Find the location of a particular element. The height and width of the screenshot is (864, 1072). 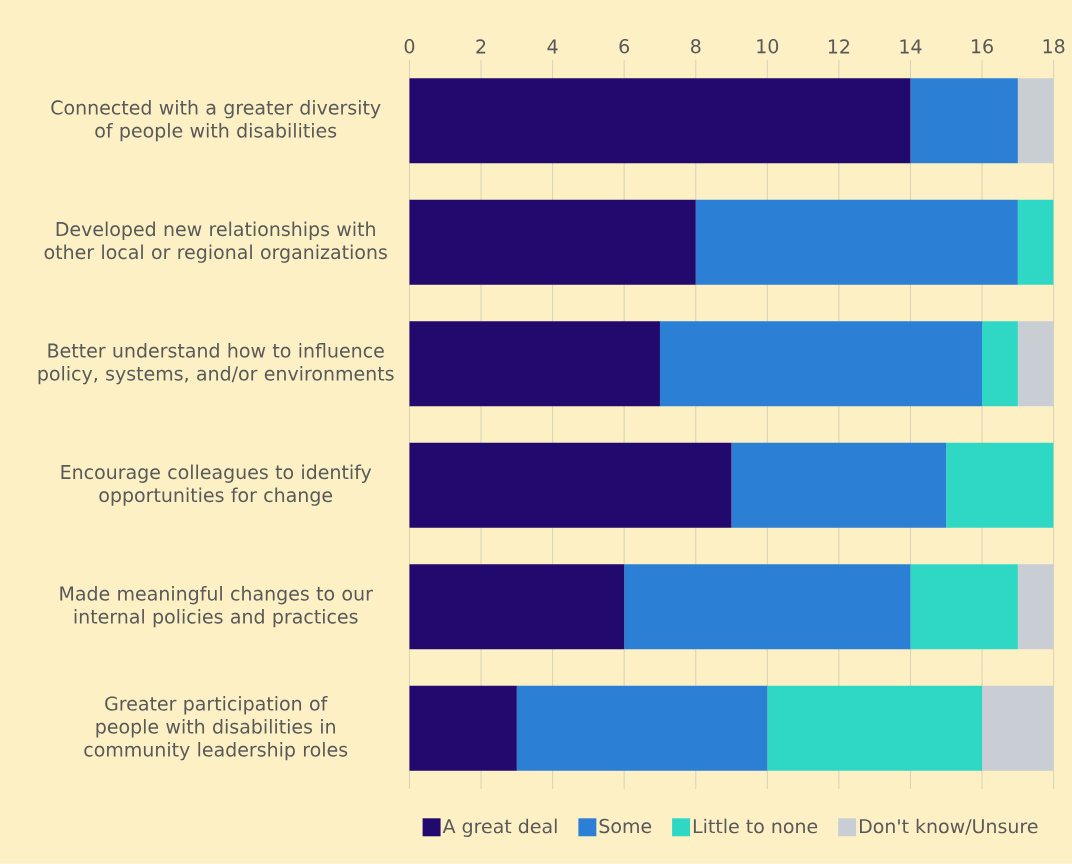

x-tick-label: 8 is located at coordinates (696, 46).